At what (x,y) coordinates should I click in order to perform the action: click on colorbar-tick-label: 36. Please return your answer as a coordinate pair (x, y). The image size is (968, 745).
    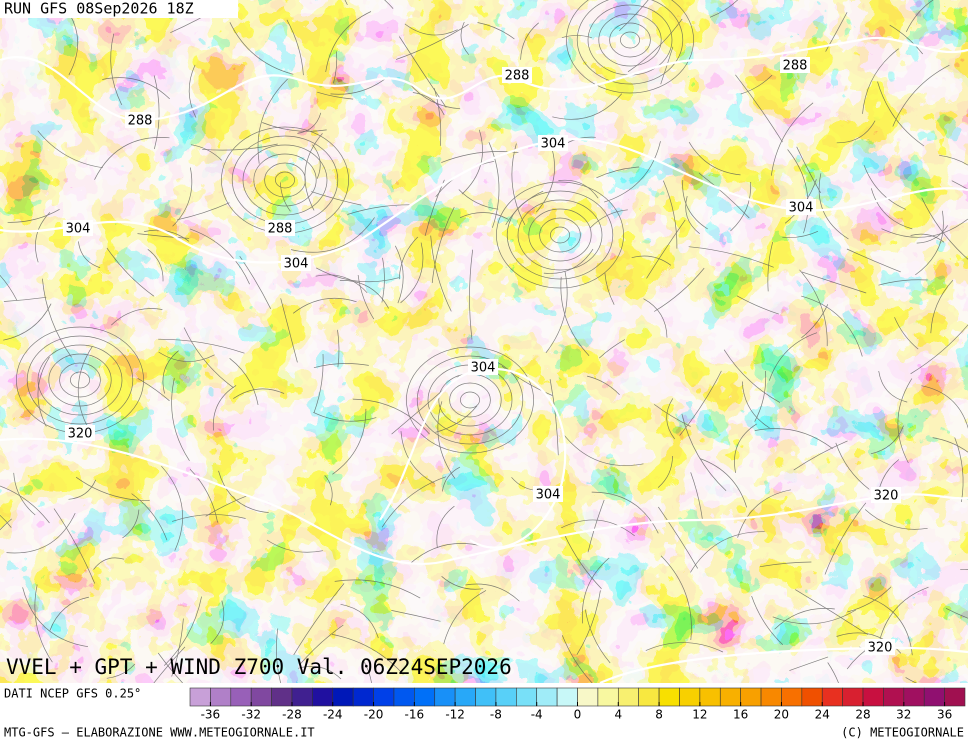
    Looking at the image, I should click on (944, 715).